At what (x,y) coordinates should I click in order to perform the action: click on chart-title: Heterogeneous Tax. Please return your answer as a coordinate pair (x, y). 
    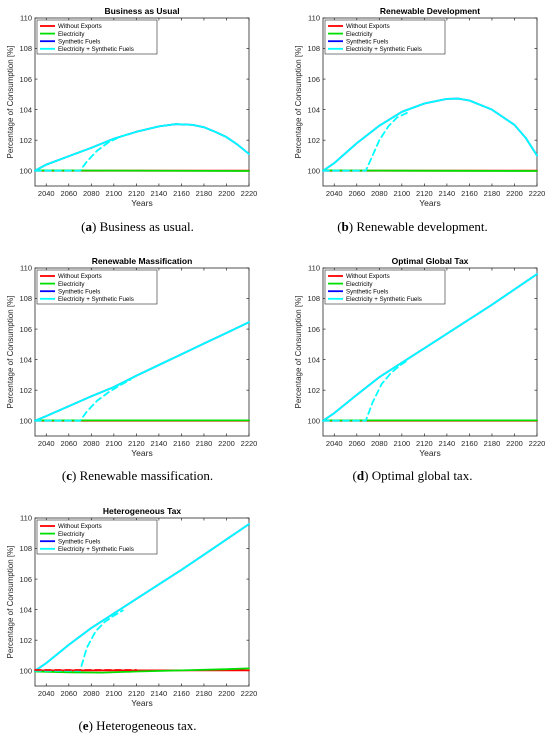
    Looking at the image, I should click on (142, 511).